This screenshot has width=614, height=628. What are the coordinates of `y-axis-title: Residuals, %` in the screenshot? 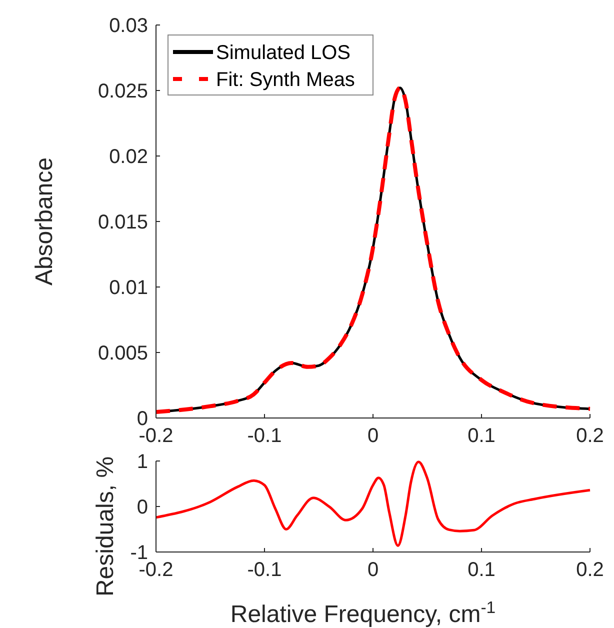 It's located at (105, 526).